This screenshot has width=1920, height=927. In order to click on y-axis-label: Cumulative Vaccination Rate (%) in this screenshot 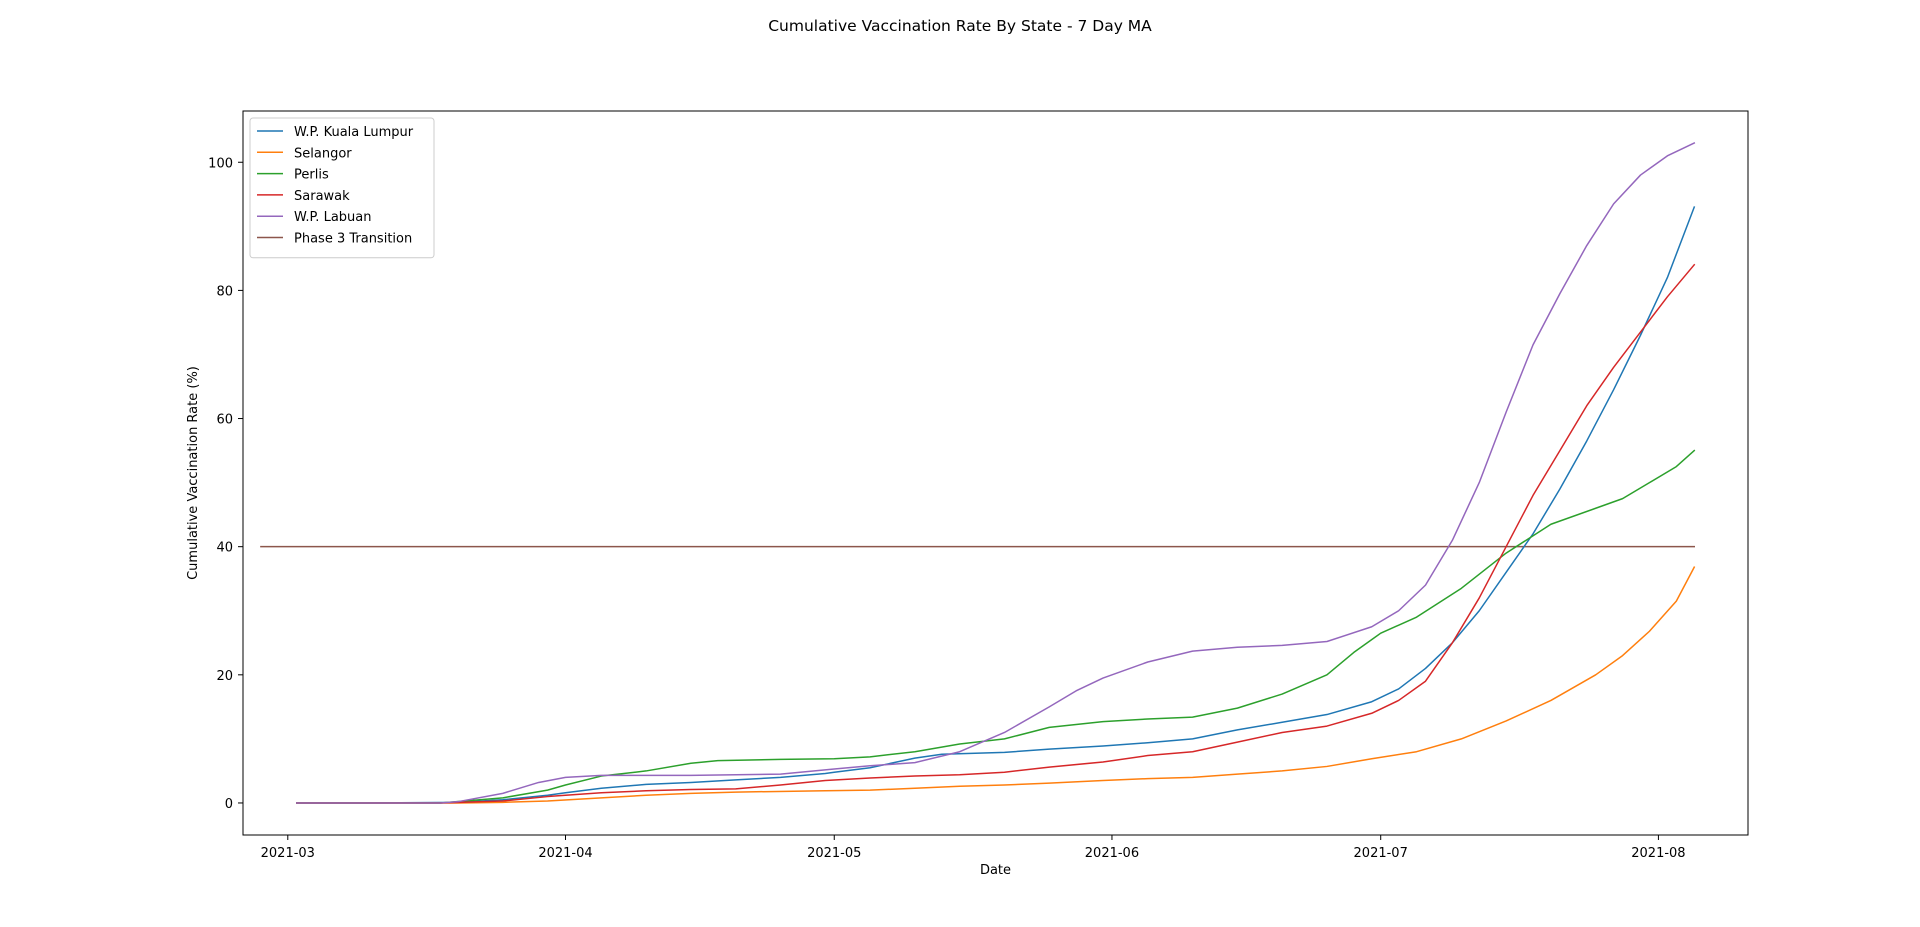, I will do `click(193, 473)`.